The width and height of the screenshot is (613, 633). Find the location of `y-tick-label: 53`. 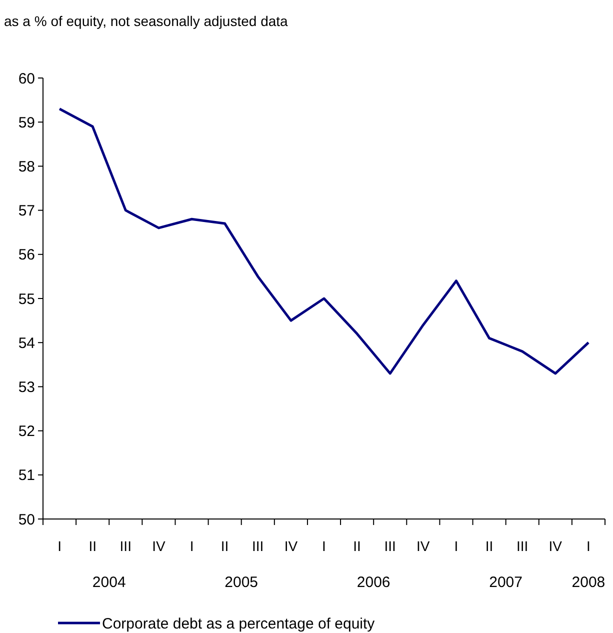

y-tick-label: 53 is located at coordinates (26, 387).